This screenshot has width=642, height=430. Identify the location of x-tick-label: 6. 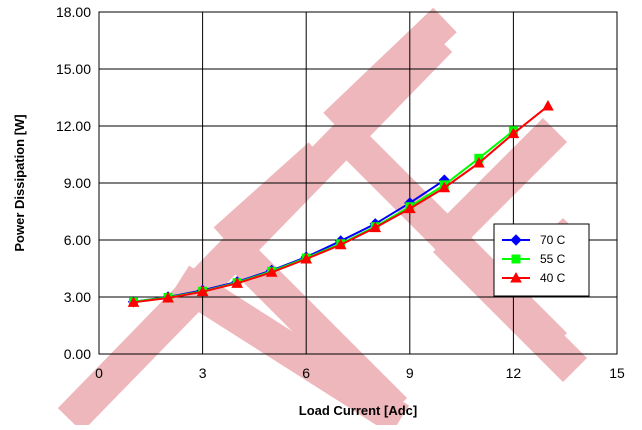
(306, 373).